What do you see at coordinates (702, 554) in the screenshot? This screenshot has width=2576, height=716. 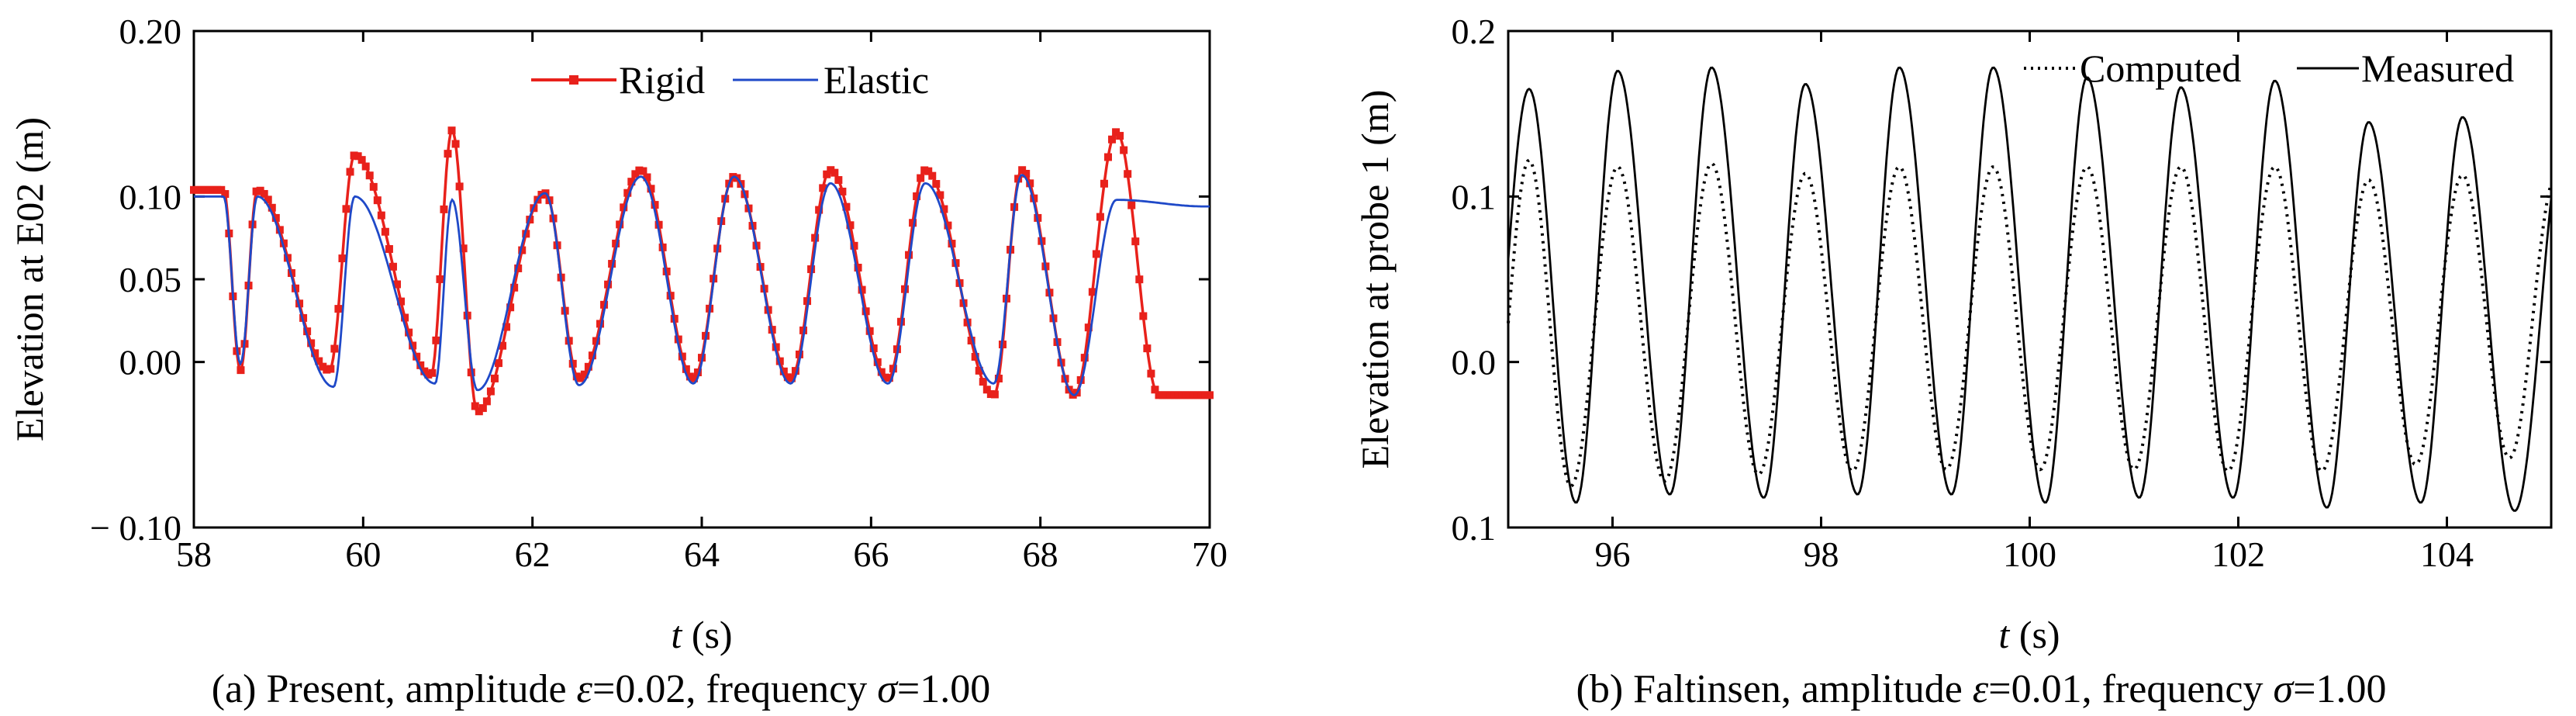 I see `x-tick-label-a: 64` at bounding box center [702, 554].